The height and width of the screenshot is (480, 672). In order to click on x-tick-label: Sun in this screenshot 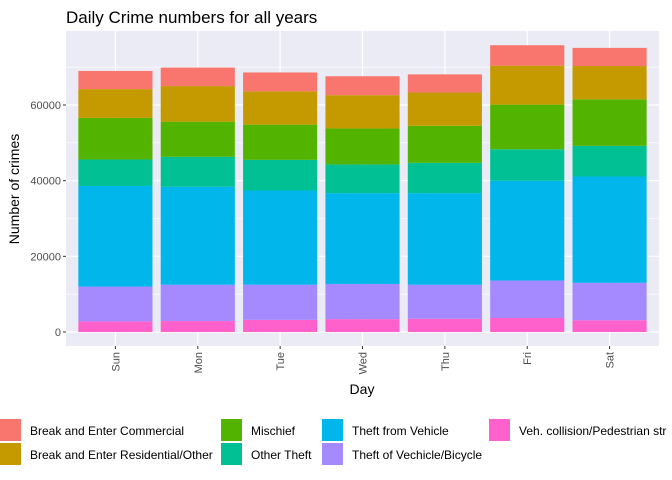, I will do `click(116, 362)`.